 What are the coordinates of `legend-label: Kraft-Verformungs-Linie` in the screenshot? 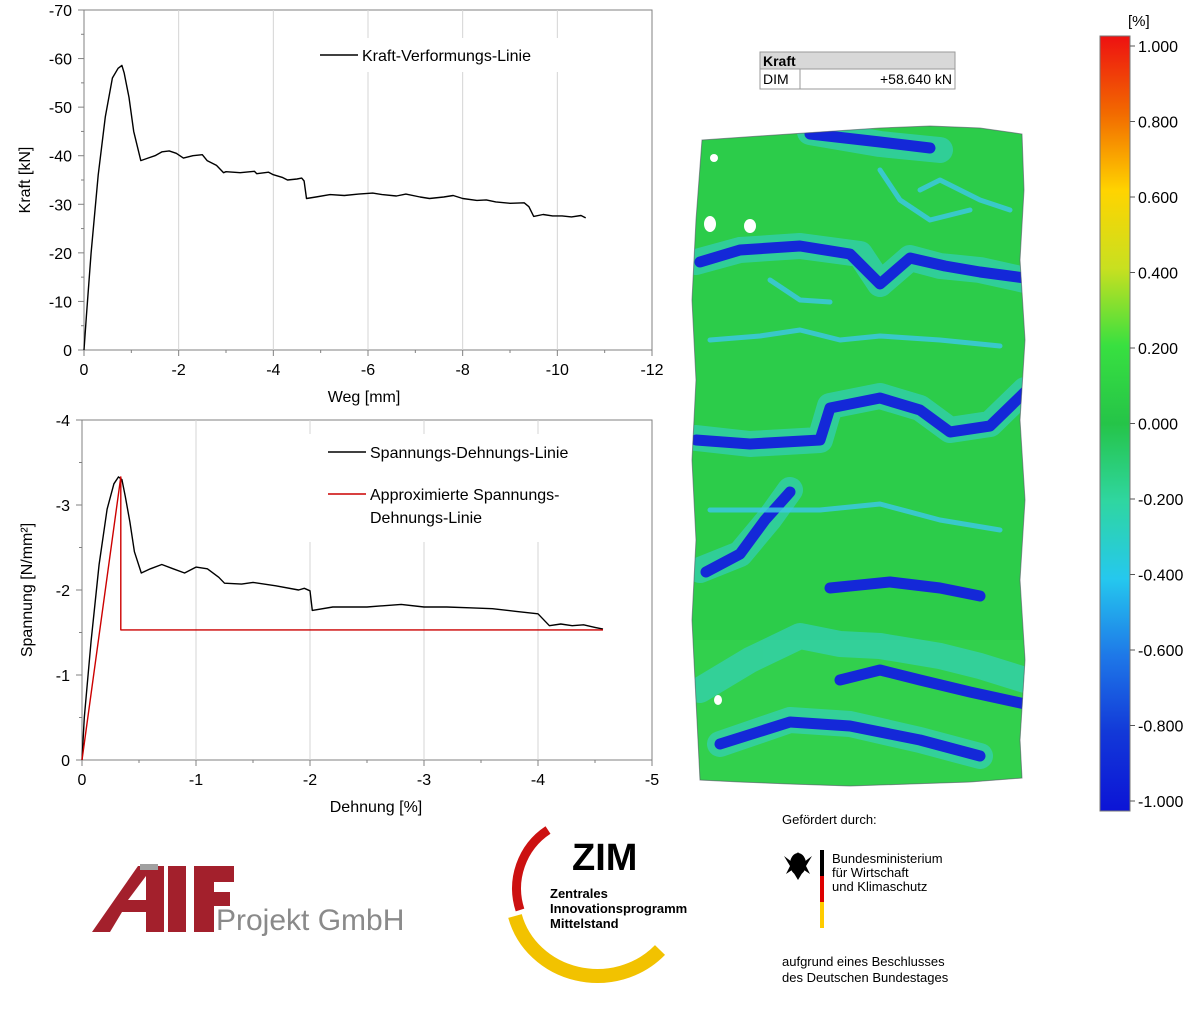 It's located at (446, 56).